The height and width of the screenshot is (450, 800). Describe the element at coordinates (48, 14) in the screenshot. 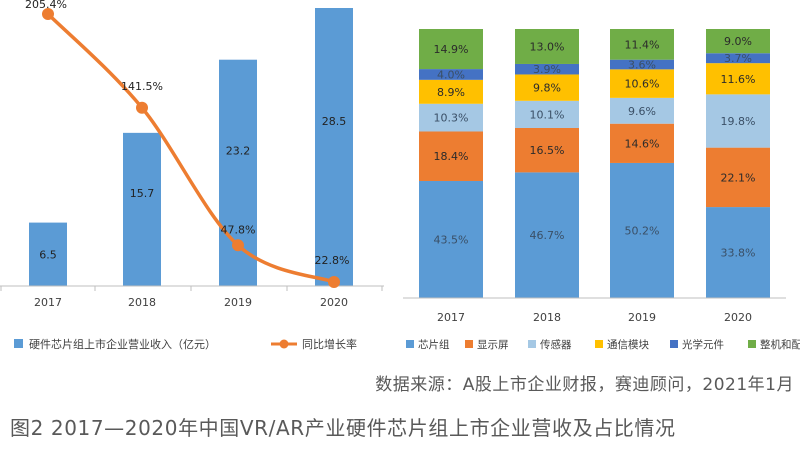

I see `growth-point-2017` at that location.